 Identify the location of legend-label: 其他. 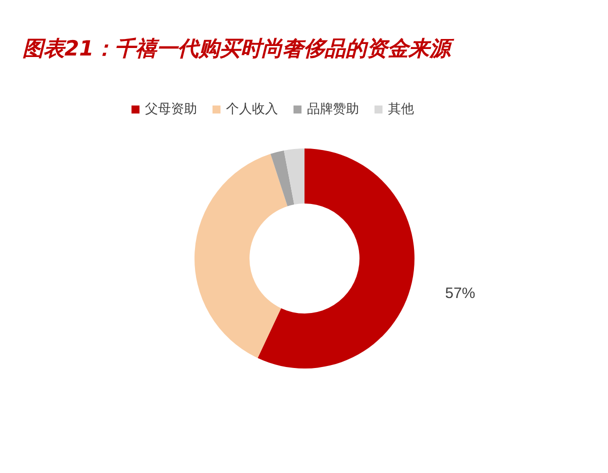
(401, 109).